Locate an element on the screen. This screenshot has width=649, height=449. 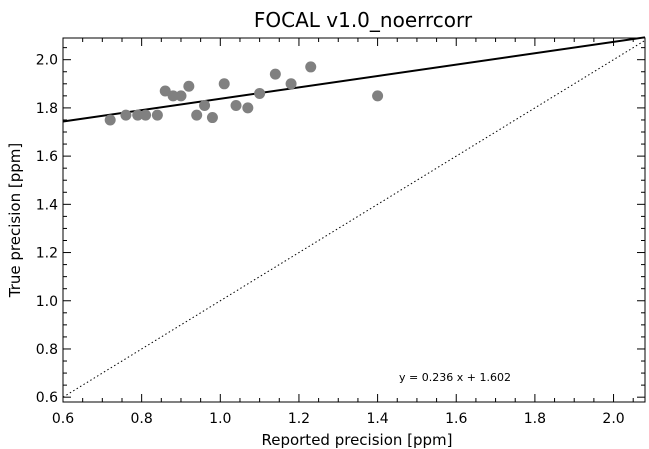
x-tick-label: 1.2 is located at coordinates (299, 419).